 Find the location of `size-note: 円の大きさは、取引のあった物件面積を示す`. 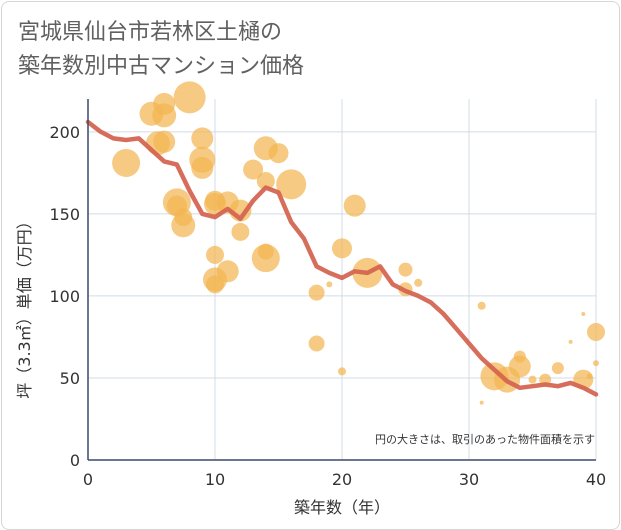

size-note: 円の大きさは、取引のあった物件面積を示す is located at coordinates (485, 439).